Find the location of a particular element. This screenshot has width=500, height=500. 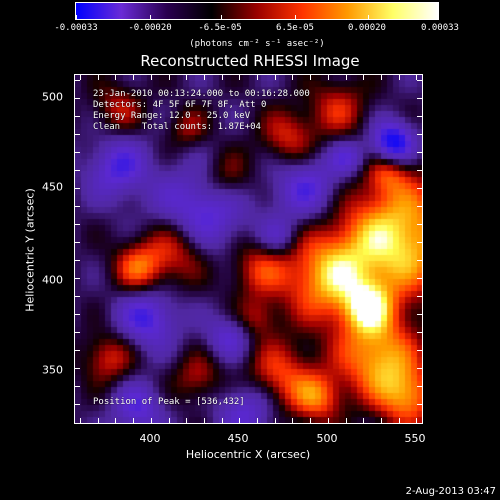

info-method: Clean Total counts: 1.87E+04 is located at coordinates (177, 127).